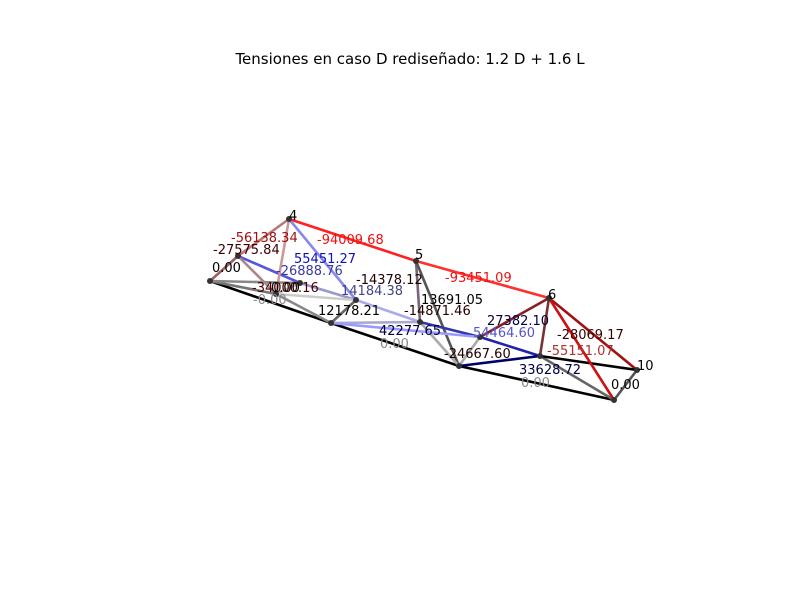 The image size is (800, 600). Describe the element at coordinates (452, 300) in the screenshot. I see `force-label: 13691.05` at that location.